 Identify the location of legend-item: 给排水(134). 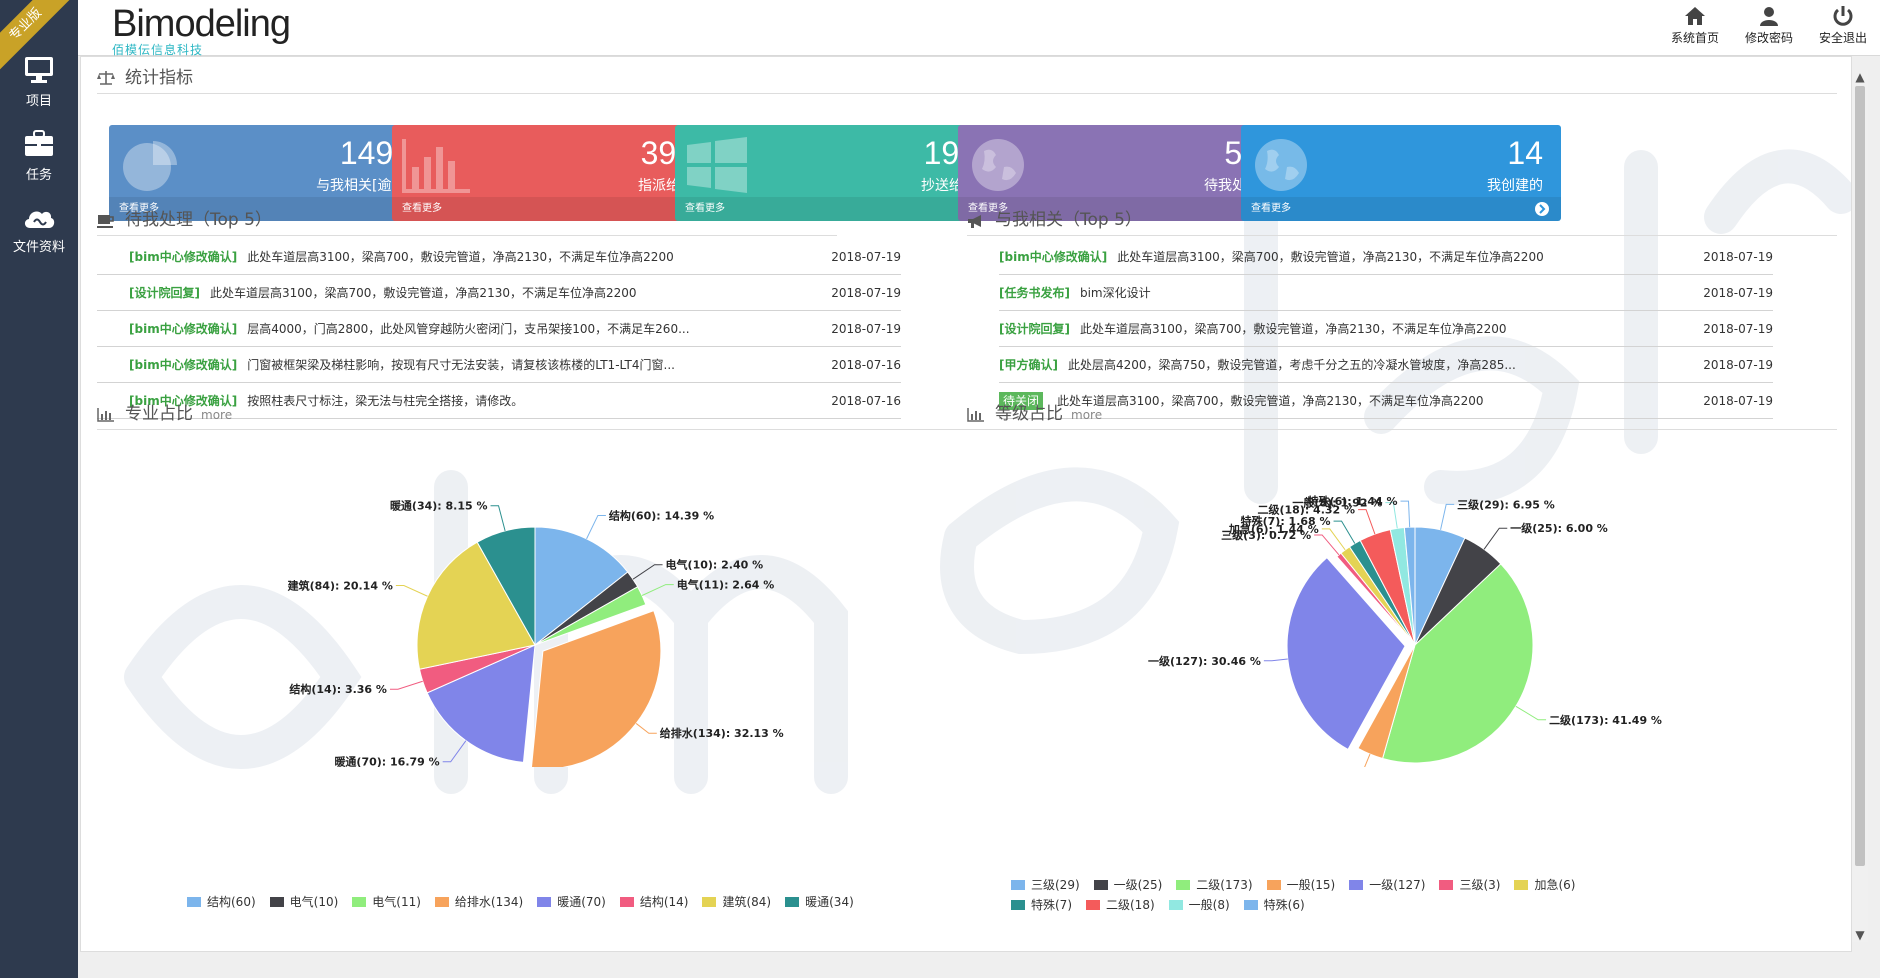
(479, 901).